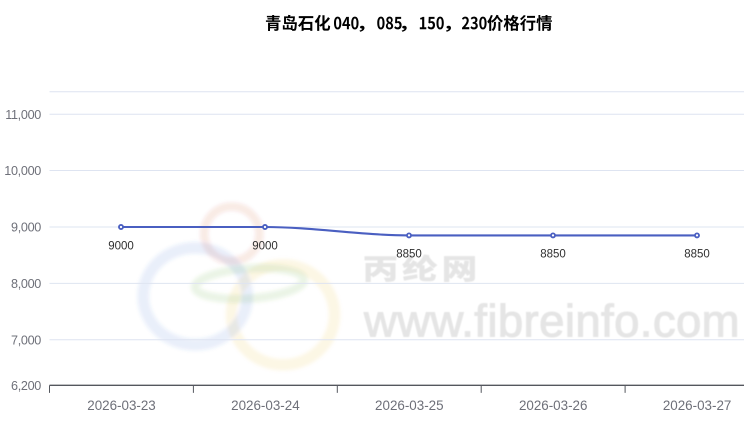 This screenshot has width=744, height=429. I want to click on svg-text: 2026-03-26, so click(553, 405).